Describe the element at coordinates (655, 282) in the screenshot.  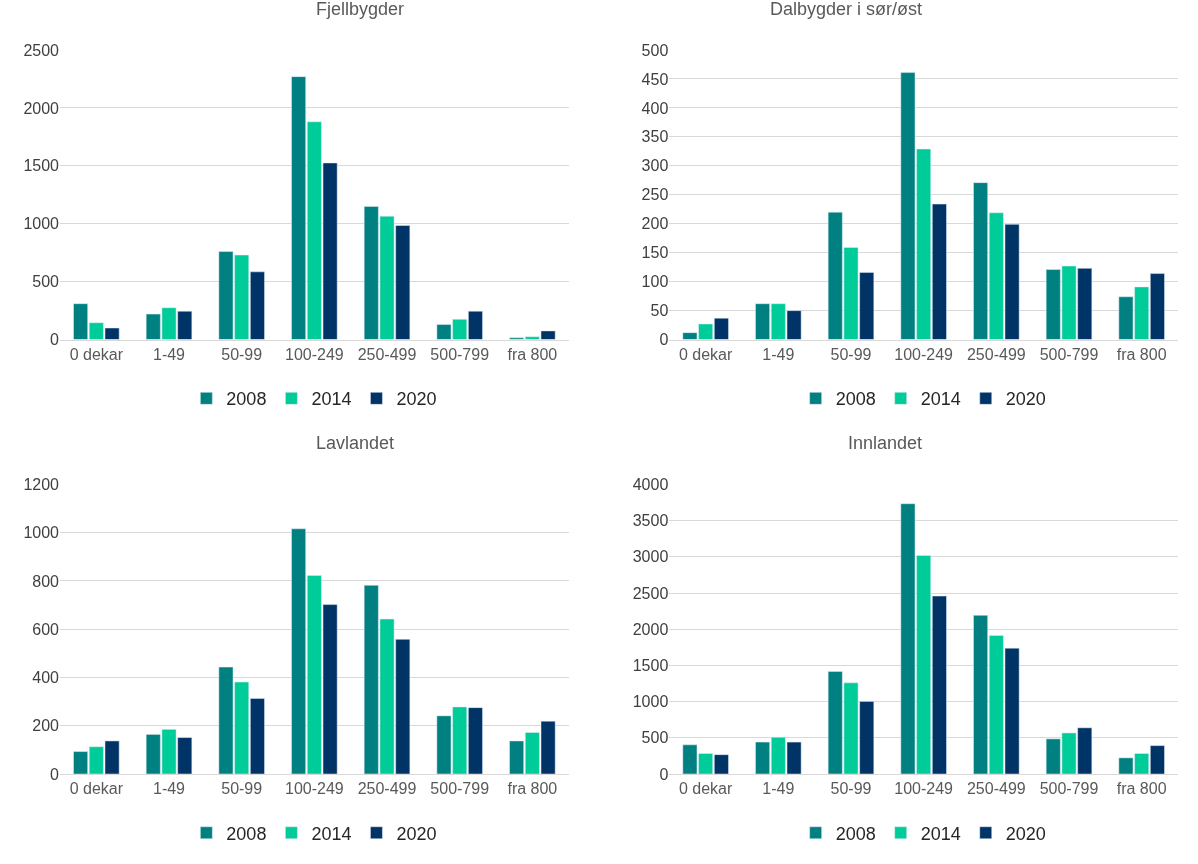
I see `y-tick-label: 100` at that location.